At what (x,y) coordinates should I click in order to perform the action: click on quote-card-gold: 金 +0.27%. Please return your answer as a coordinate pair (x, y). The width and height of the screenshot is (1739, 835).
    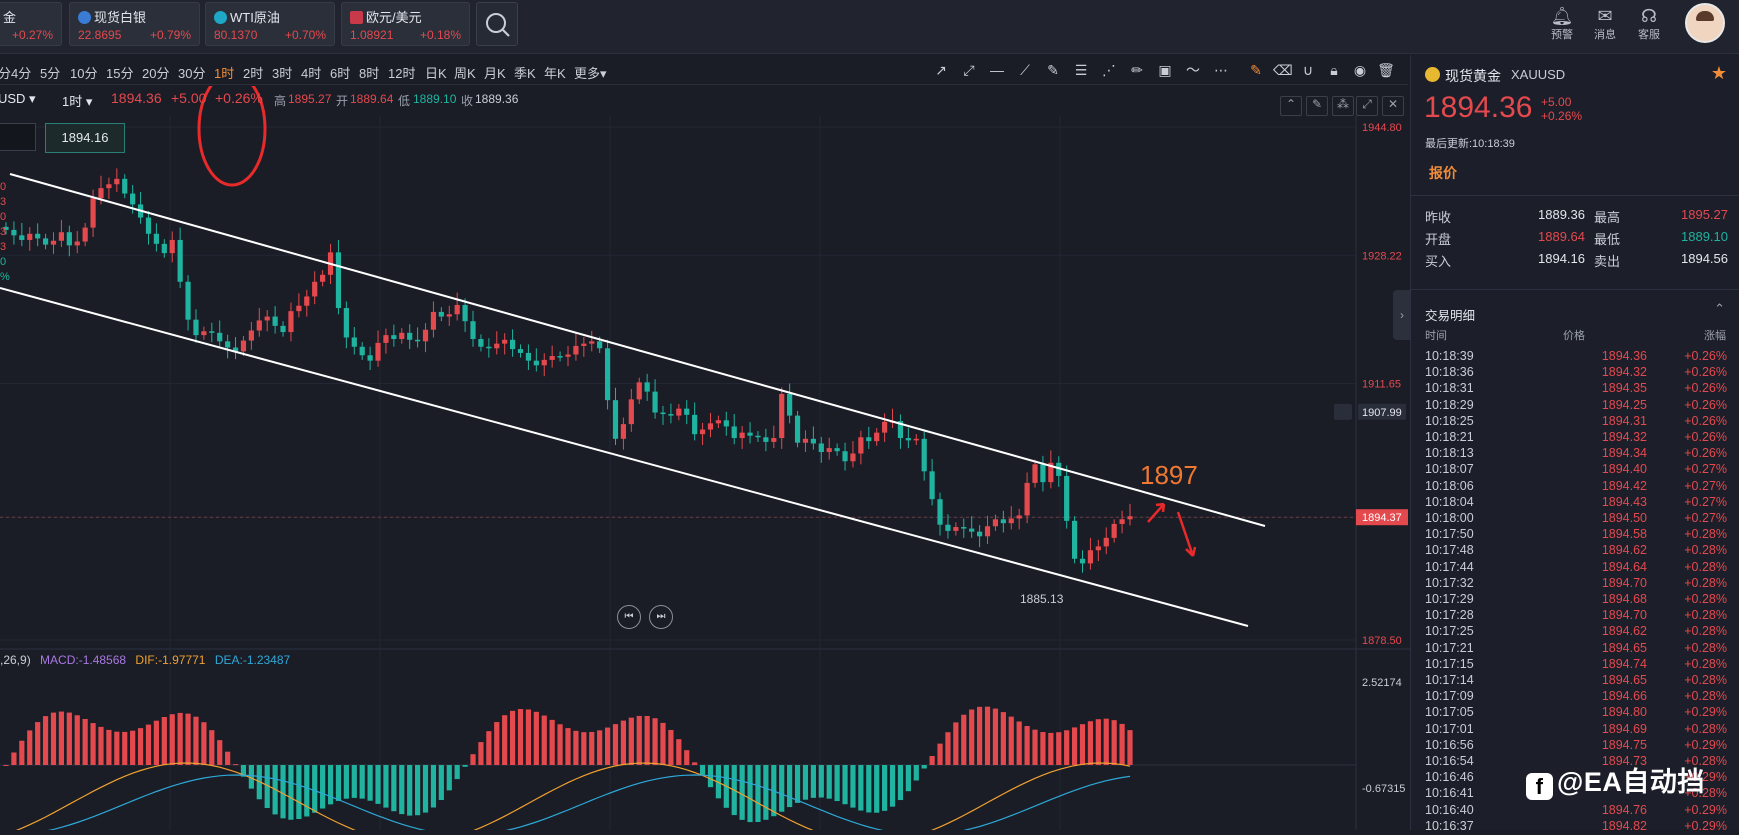
    Looking at the image, I should click on (31, 24).